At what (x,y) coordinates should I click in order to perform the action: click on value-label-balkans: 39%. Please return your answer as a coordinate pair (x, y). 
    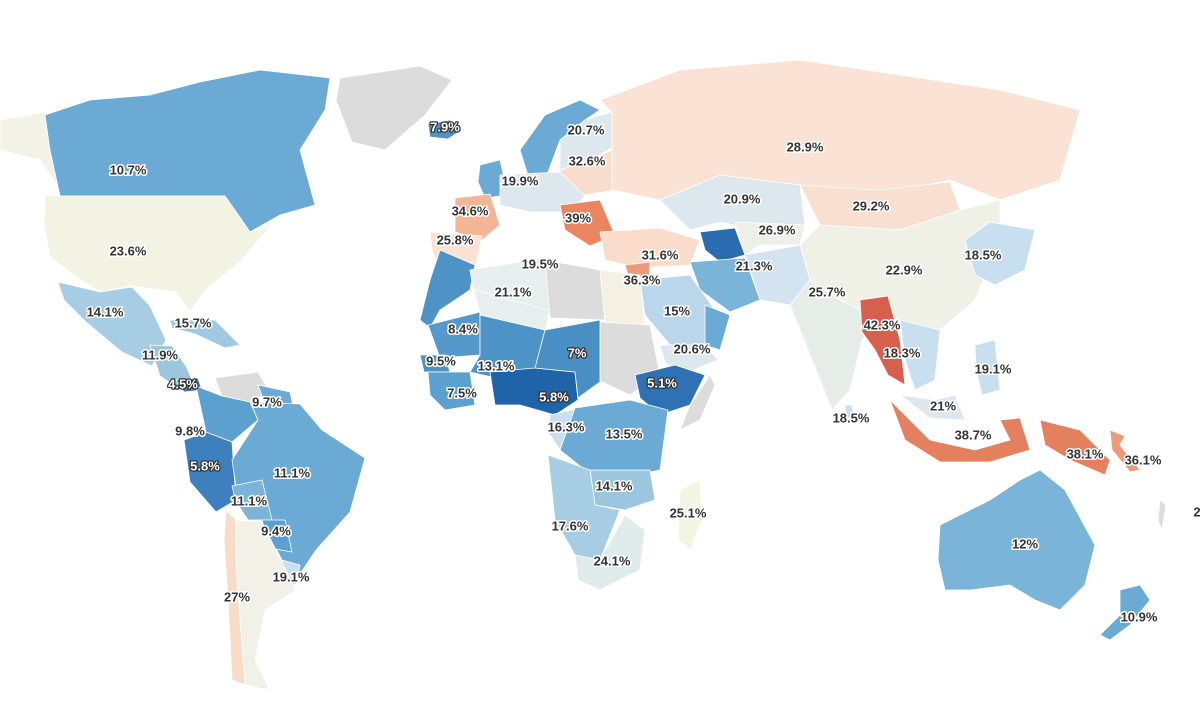
    Looking at the image, I should click on (578, 217).